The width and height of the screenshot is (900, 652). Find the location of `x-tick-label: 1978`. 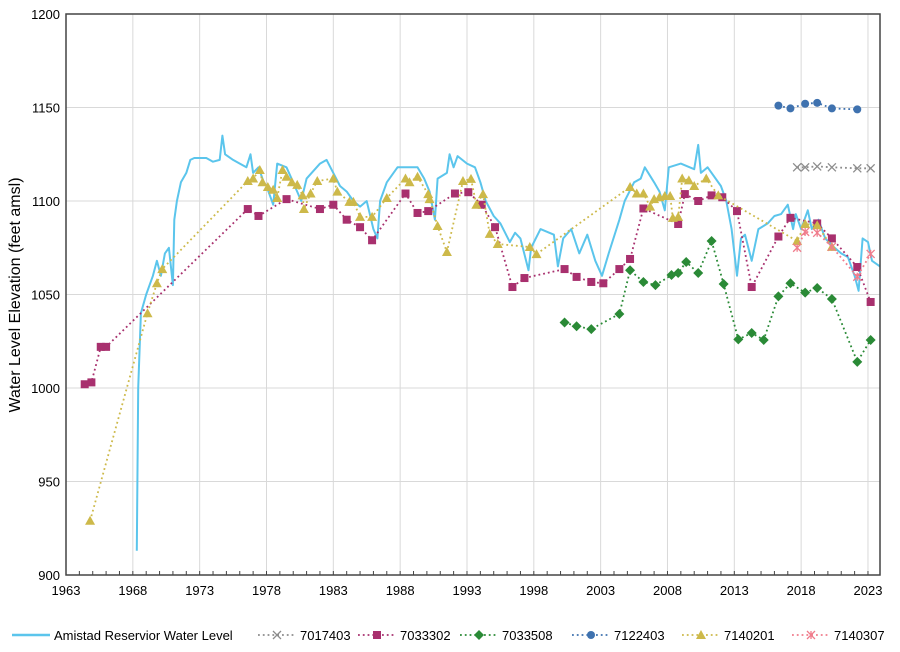

x-tick-label: 1978 is located at coordinates (266, 590).